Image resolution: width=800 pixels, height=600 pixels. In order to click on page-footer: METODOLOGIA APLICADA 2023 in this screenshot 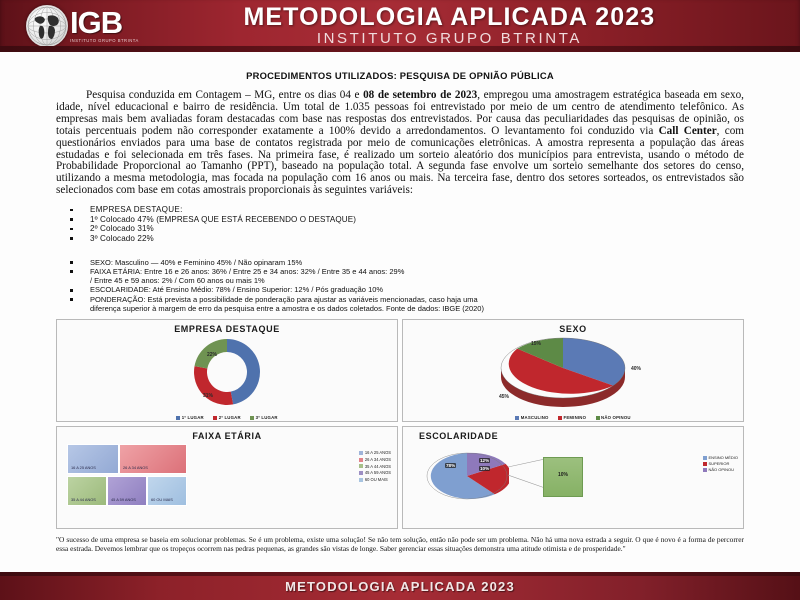, I will do `click(400, 586)`.